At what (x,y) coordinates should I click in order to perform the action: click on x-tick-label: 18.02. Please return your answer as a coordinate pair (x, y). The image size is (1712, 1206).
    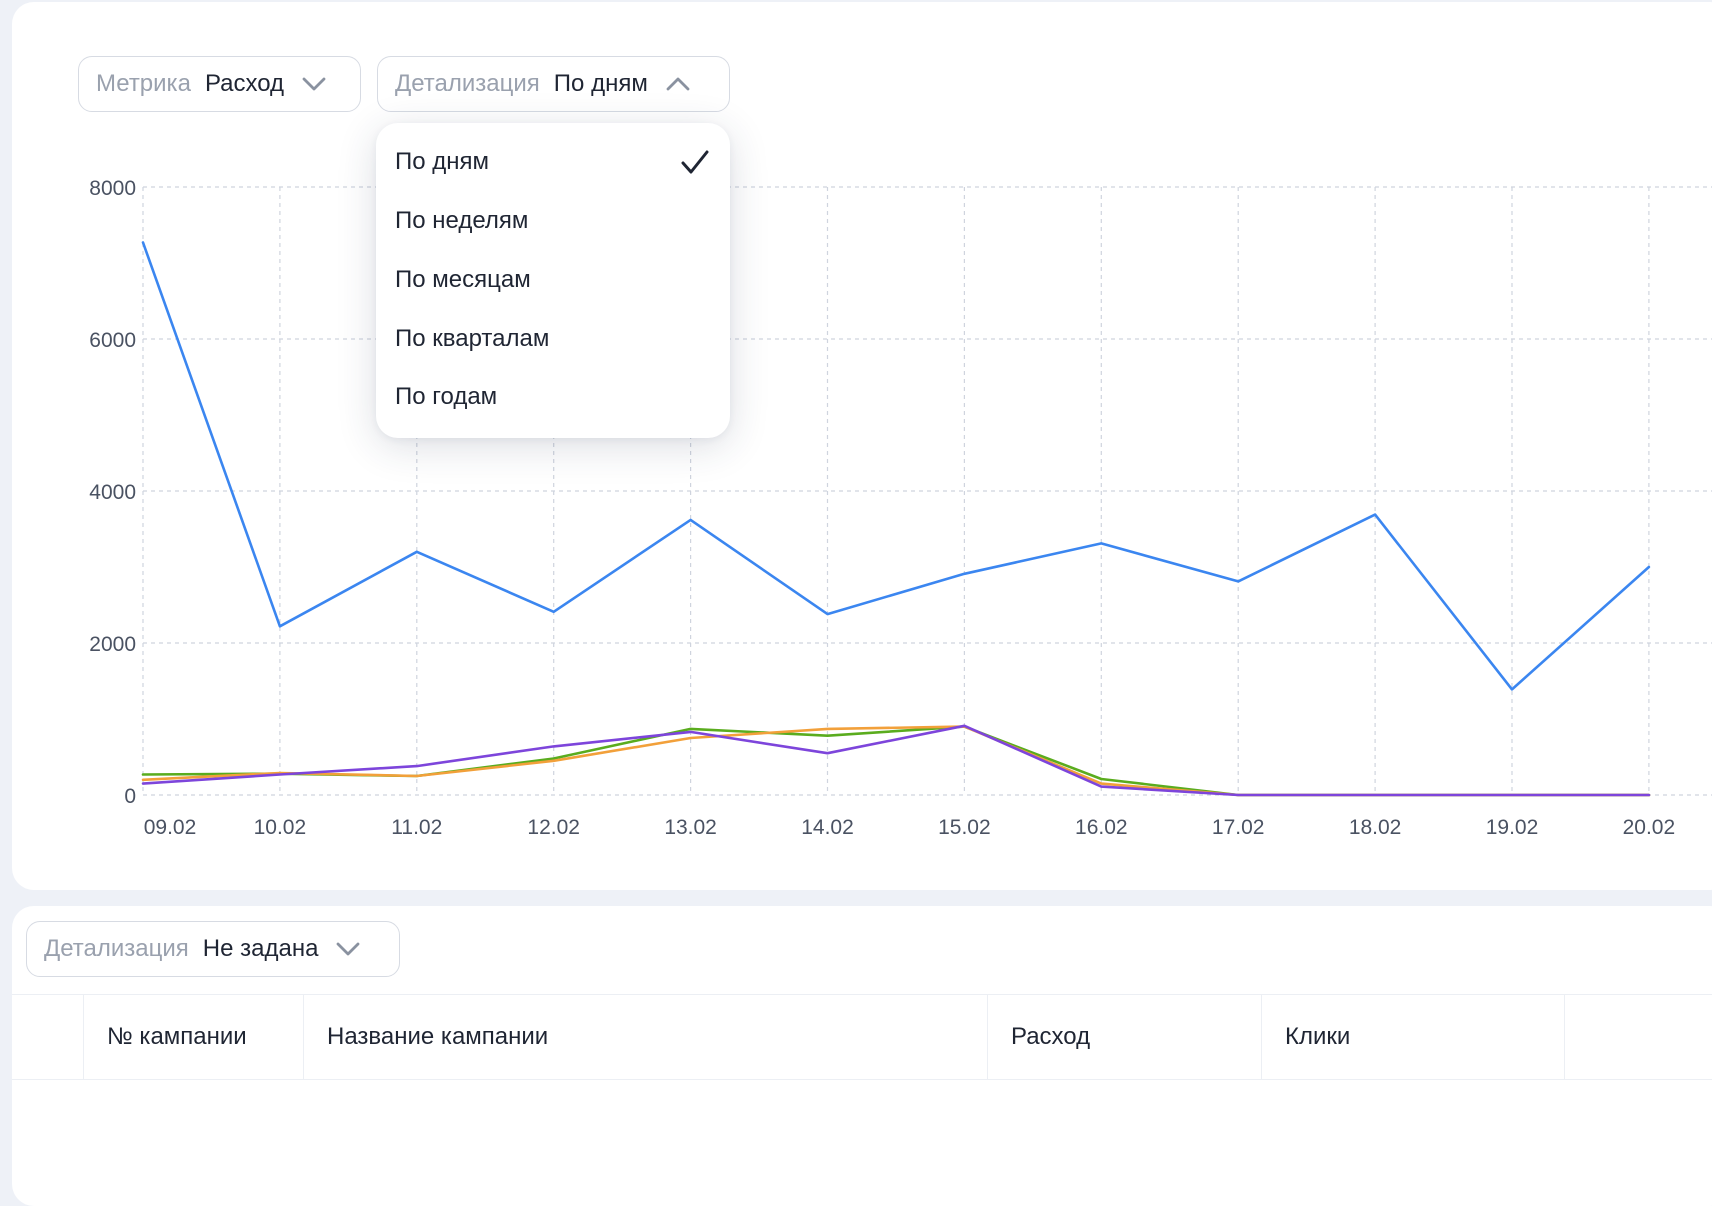
    Looking at the image, I should click on (1375, 827).